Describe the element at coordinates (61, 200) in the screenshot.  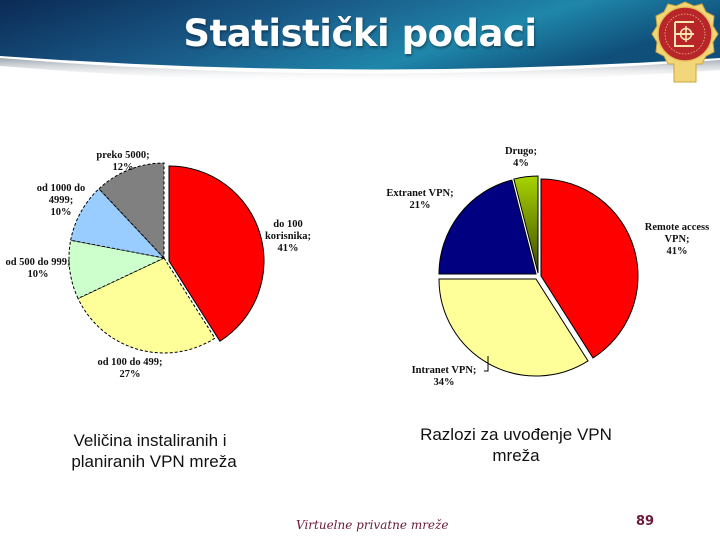
I see `label-od-1000-do-4999: od 1000 do 4999; 10%` at that location.